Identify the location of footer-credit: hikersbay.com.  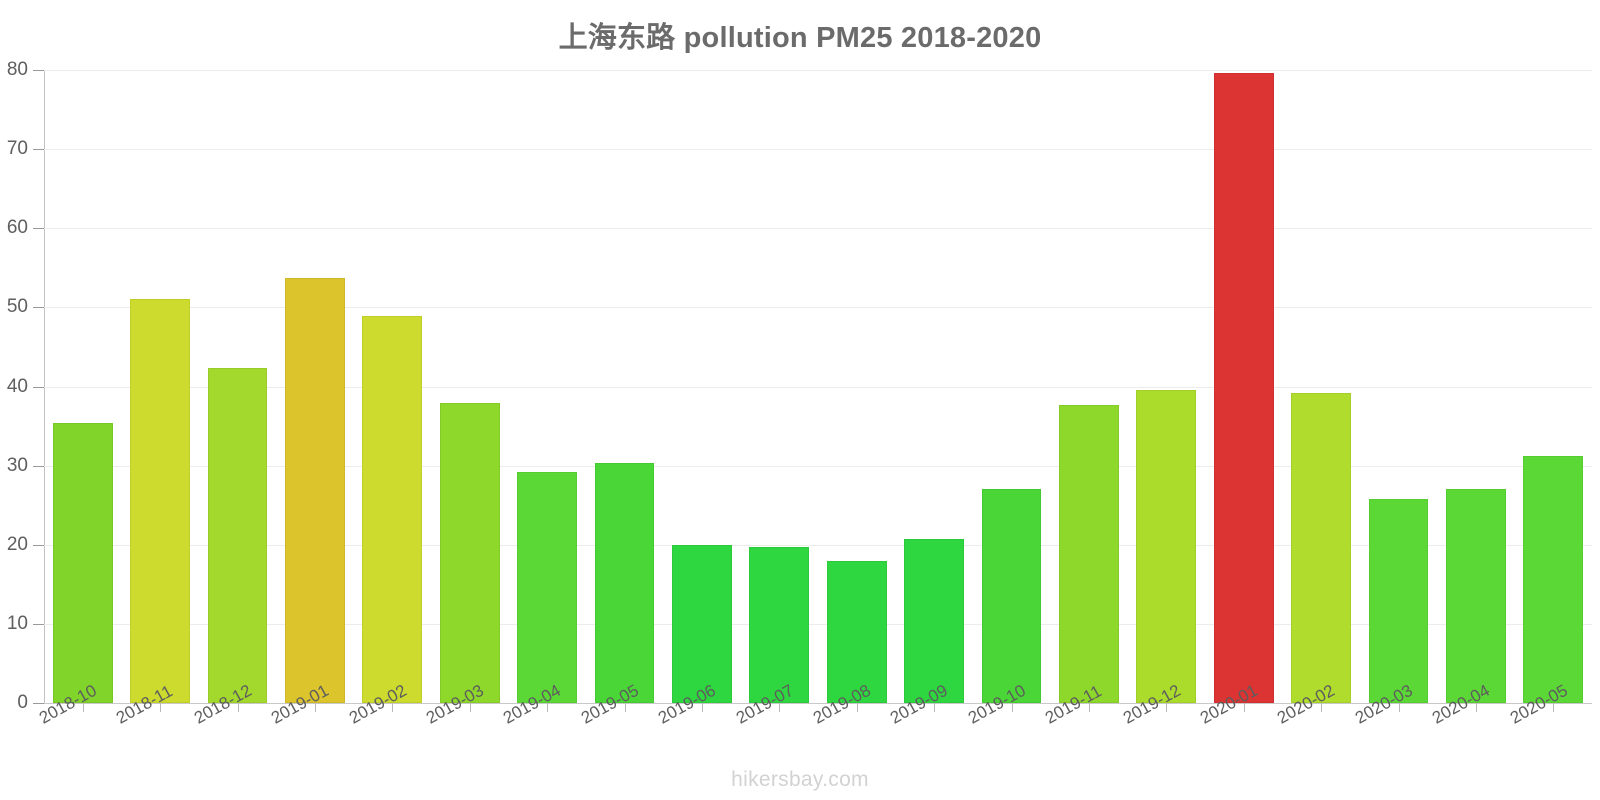
(800, 779).